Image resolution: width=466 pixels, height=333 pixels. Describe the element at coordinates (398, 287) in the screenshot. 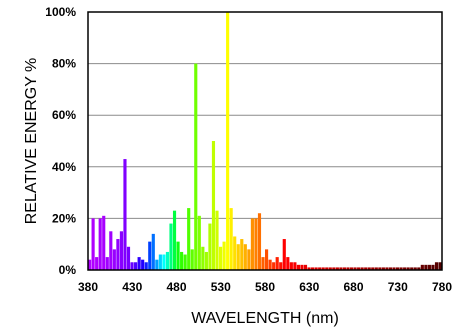

I see `x-tick-label: 730` at that location.